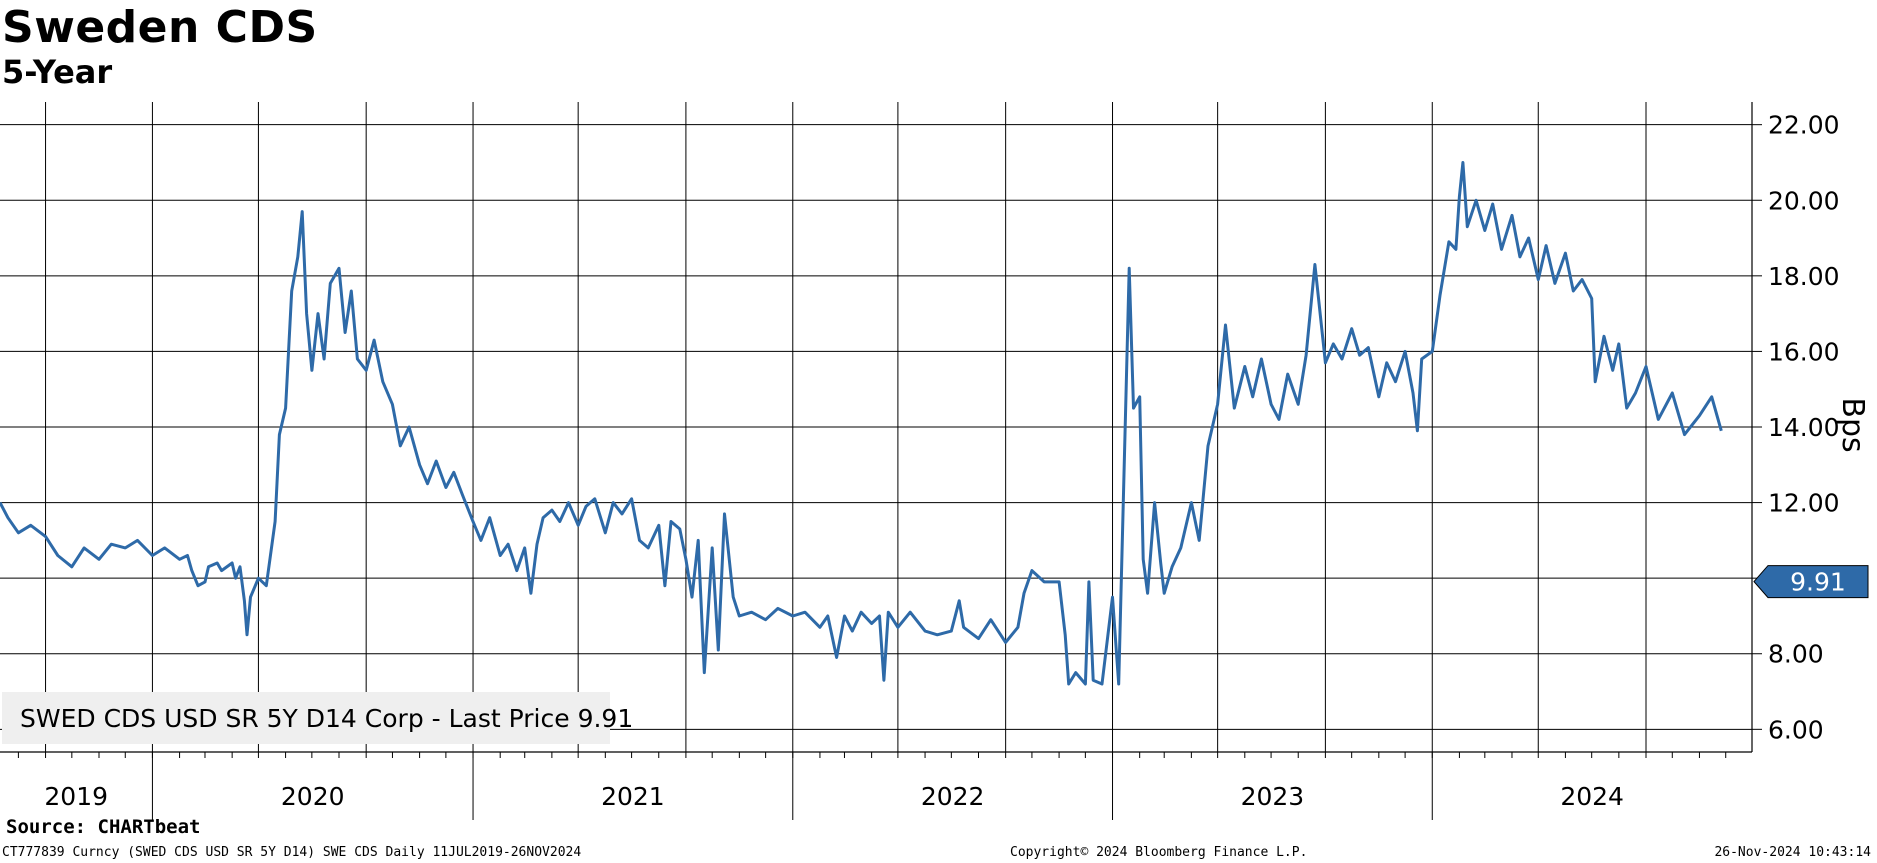 The height and width of the screenshot is (863, 1877). What do you see at coordinates (1804, 351) in the screenshot?
I see `y-tick-label: 16.00` at bounding box center [1804, 351].